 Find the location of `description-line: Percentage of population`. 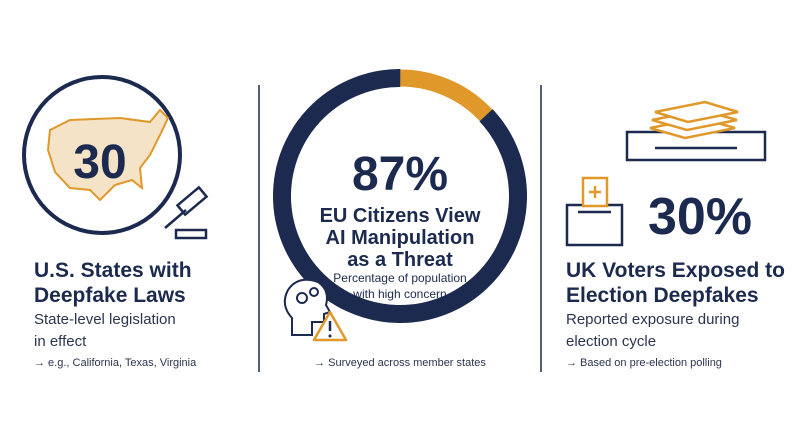

description-line: Percentage of population is located at coordinates (399, 278).